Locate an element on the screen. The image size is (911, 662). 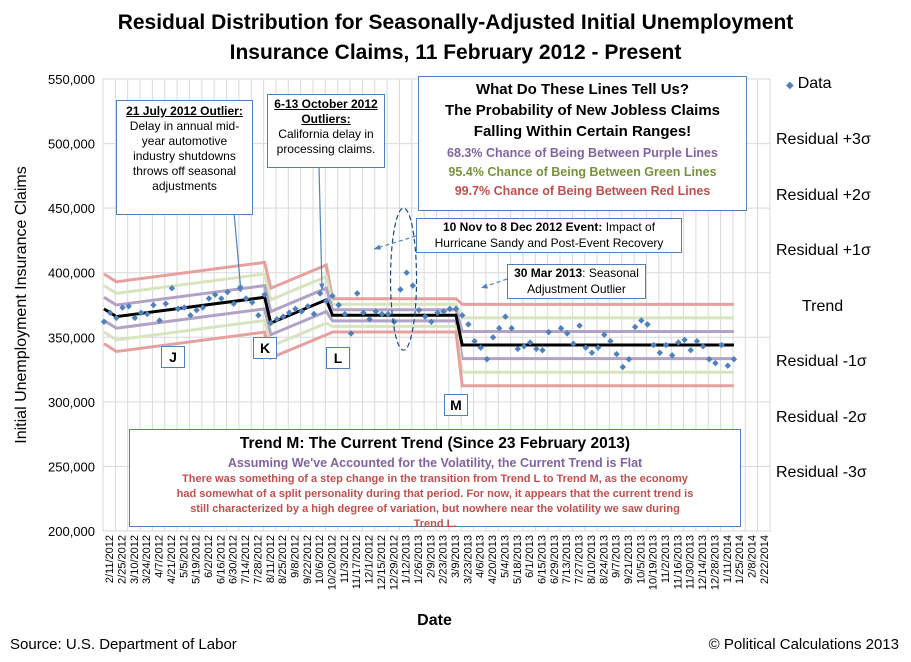
annotation-sandy-text2: Hurricane Sandy and Post-Event Recovery is located at coordinates (549, 243).